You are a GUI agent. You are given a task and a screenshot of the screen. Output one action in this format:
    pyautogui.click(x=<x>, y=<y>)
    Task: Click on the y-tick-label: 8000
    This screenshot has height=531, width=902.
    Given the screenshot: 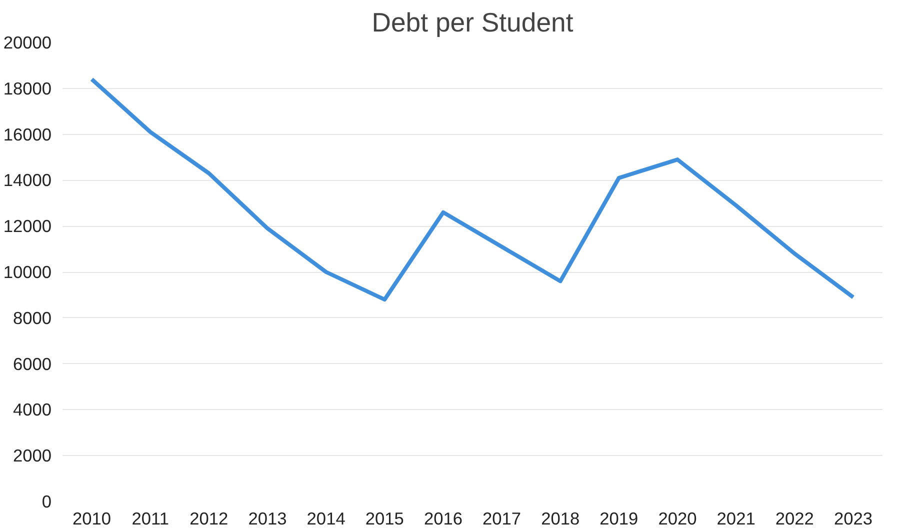 What is the action you would take?
    pyautogui.click(x=32, y=318)
    